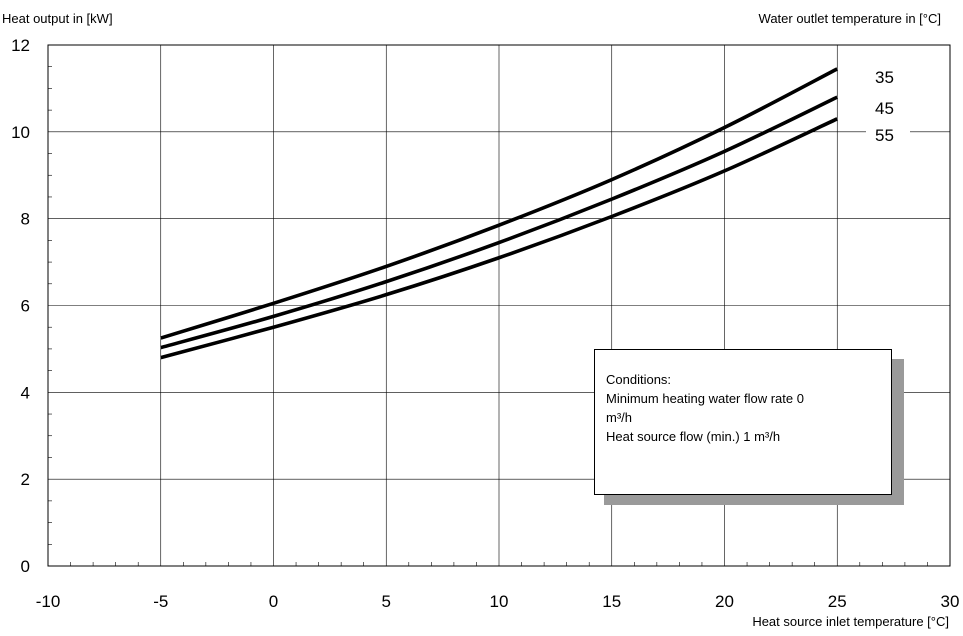 This screenshot has width=963, height=636. Describe the element at coordinates (48, 601) in the screenshot. I see `x-tick-label: -10` at that location.